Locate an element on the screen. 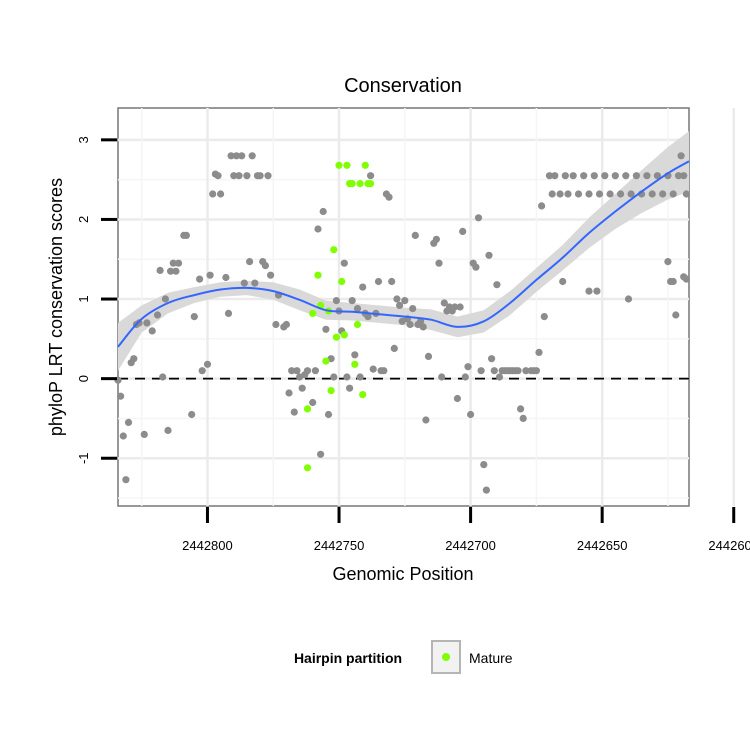 Image resolution: width=750 pixels, height=755 pixels. y-axis-ticks: -1 0 1 2 3 is located at coordinates (96, 300).